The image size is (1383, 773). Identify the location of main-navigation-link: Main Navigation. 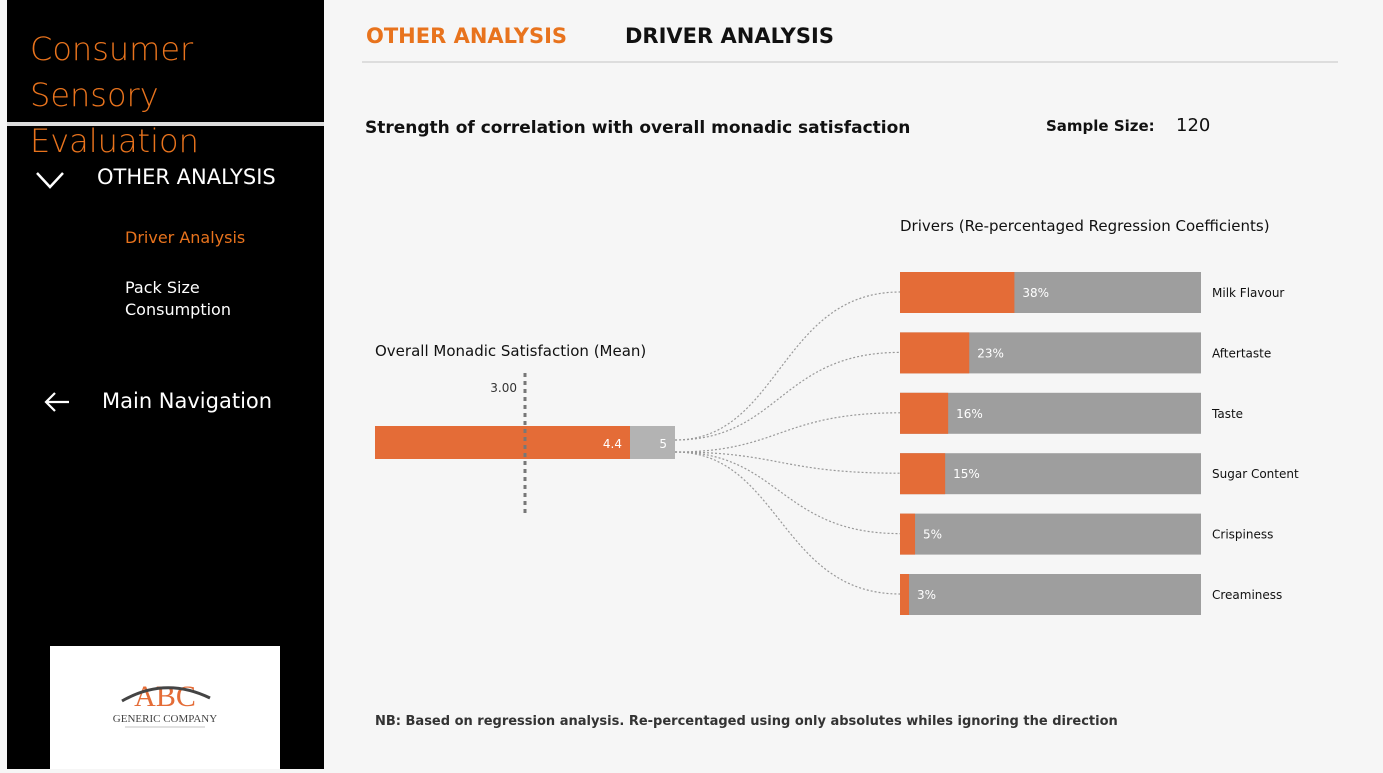
(187, 401).